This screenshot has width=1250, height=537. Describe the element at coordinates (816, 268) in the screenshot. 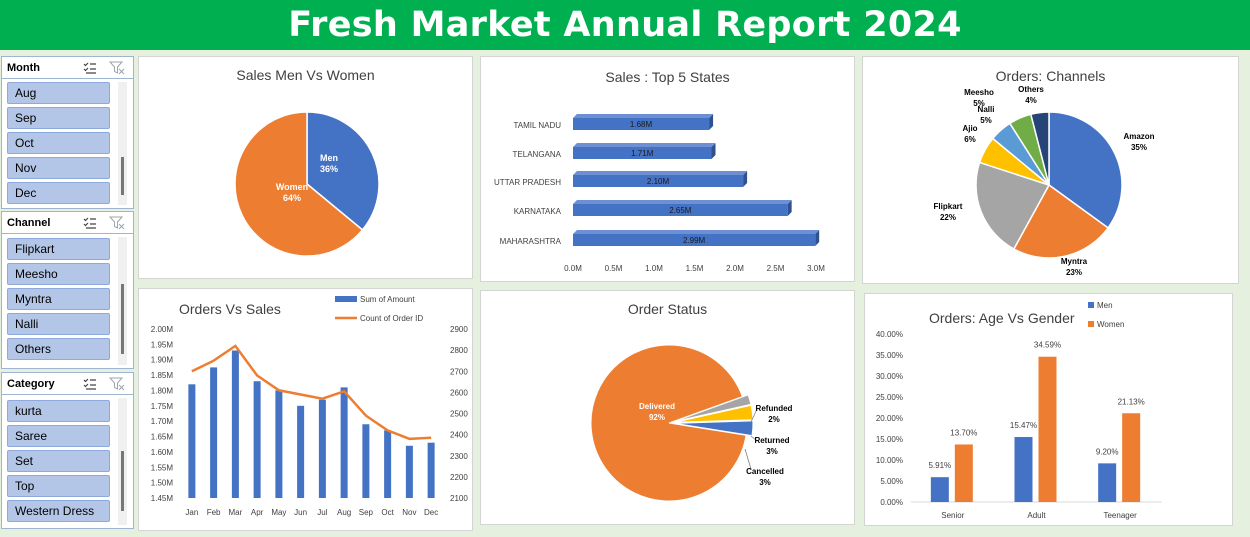

I see `x-tick-label: 3.0M` at that location.